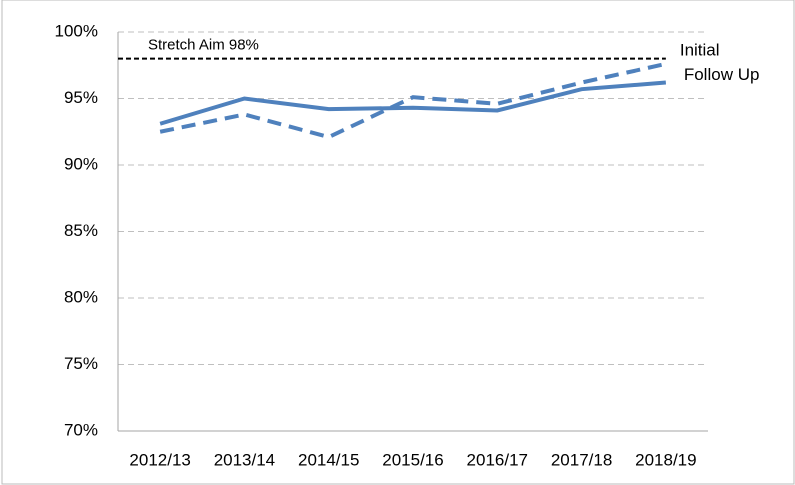  I want to click on x-tick-label: 2017/18, so click(581, 459).